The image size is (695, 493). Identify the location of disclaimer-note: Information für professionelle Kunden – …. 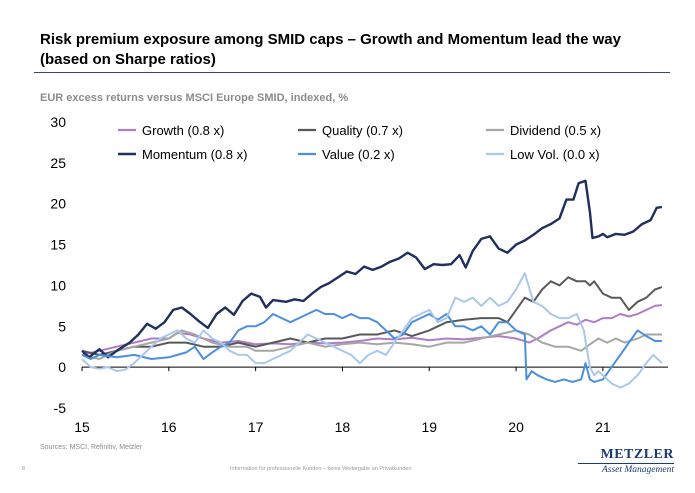
(321, 469).